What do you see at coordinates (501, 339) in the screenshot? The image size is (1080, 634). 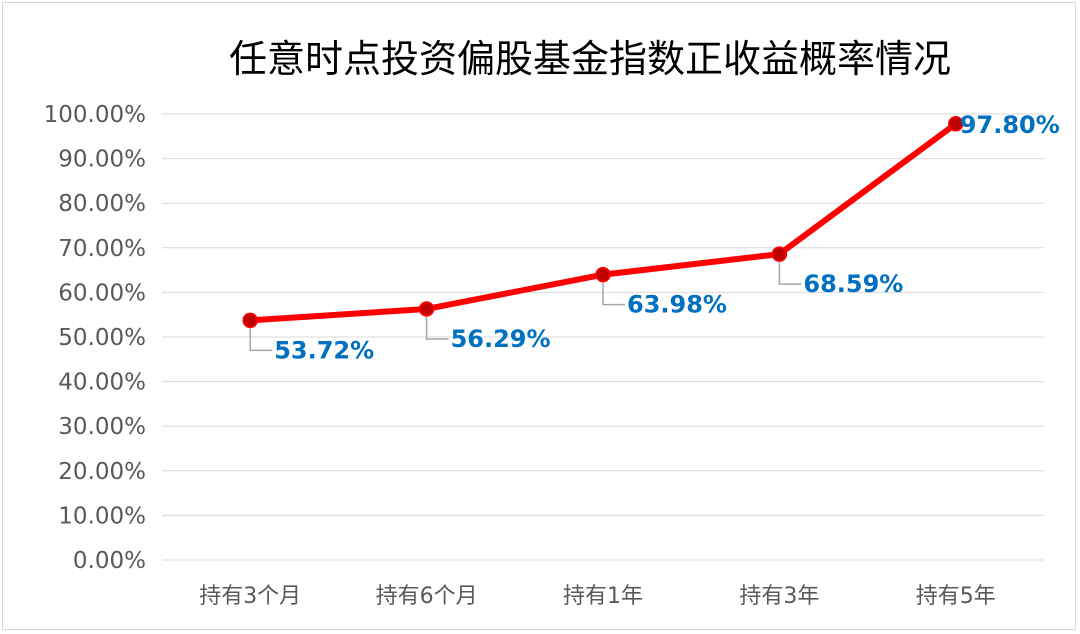 I see `data-label: 56.29%` at bounding box center [501, 339].